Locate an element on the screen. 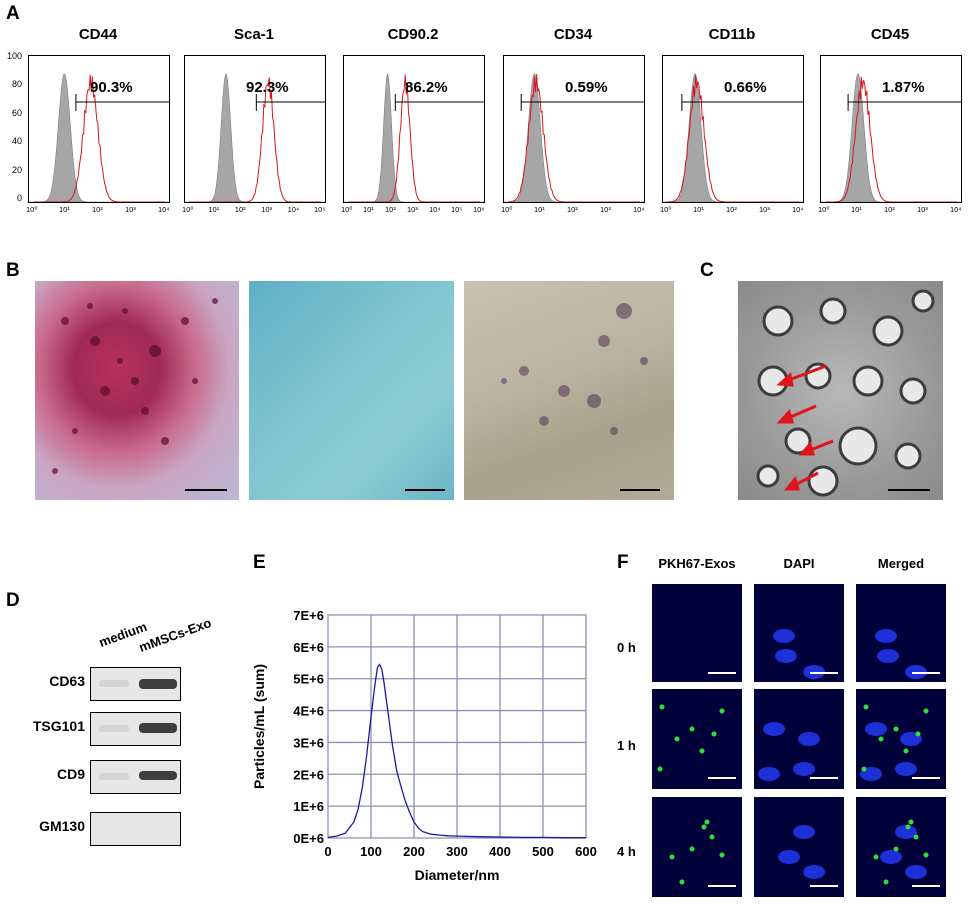 Image resolution: width=973 pixels, height=904 pixels. y-tick-label: 5E+6 is located at coordinates (308, 679).